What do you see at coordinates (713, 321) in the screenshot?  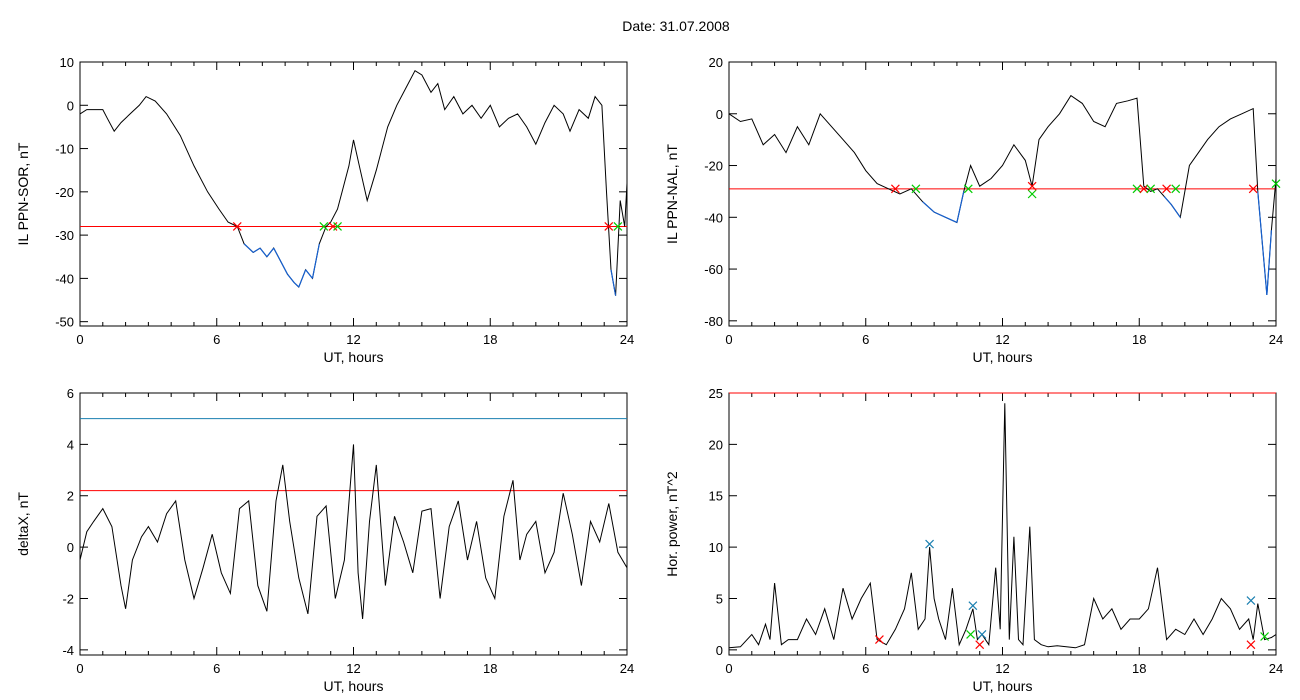 I see `y-tick-label: -80` at bounding box center [713, 321].